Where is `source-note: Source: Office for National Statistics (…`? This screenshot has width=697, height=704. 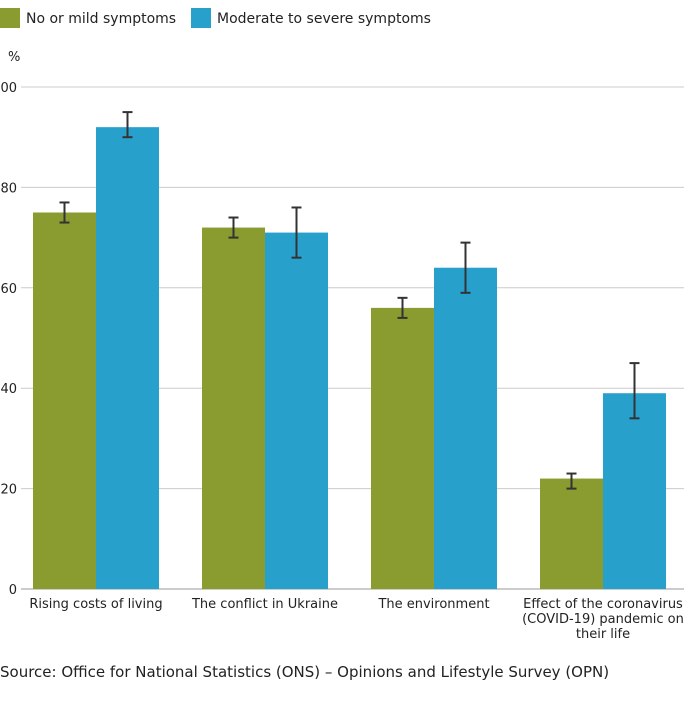 source-note: Source: Office for National Statistics (… is located at coordinates (304, 672).